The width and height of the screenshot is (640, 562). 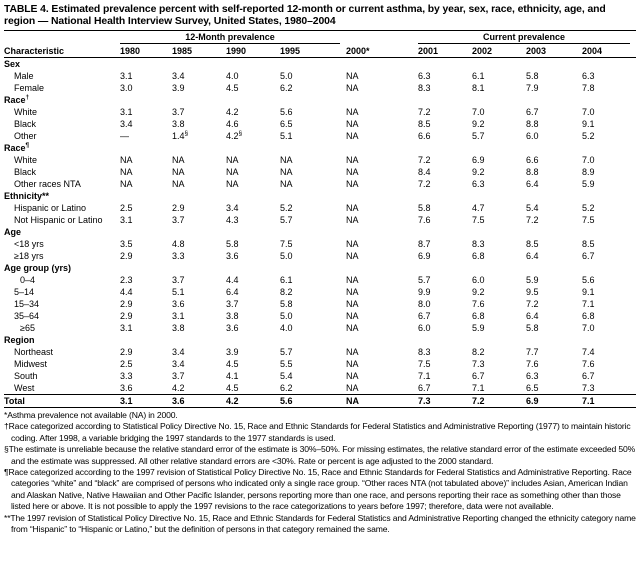 What do you see at coordinates (320, 388) in the screenshot?
I see `table-row: West 3.6 4.2 4.5 6.2 NA 6.7 7.1 6.5 7.3` at bounding box center [320, 388].